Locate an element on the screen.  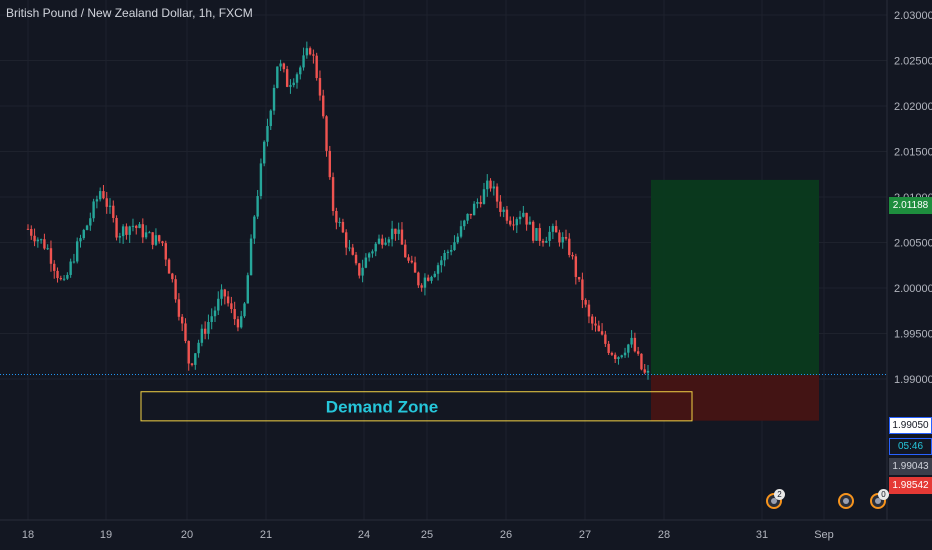
demand-zone: Demand Zone is located at coordinates (416, 406).